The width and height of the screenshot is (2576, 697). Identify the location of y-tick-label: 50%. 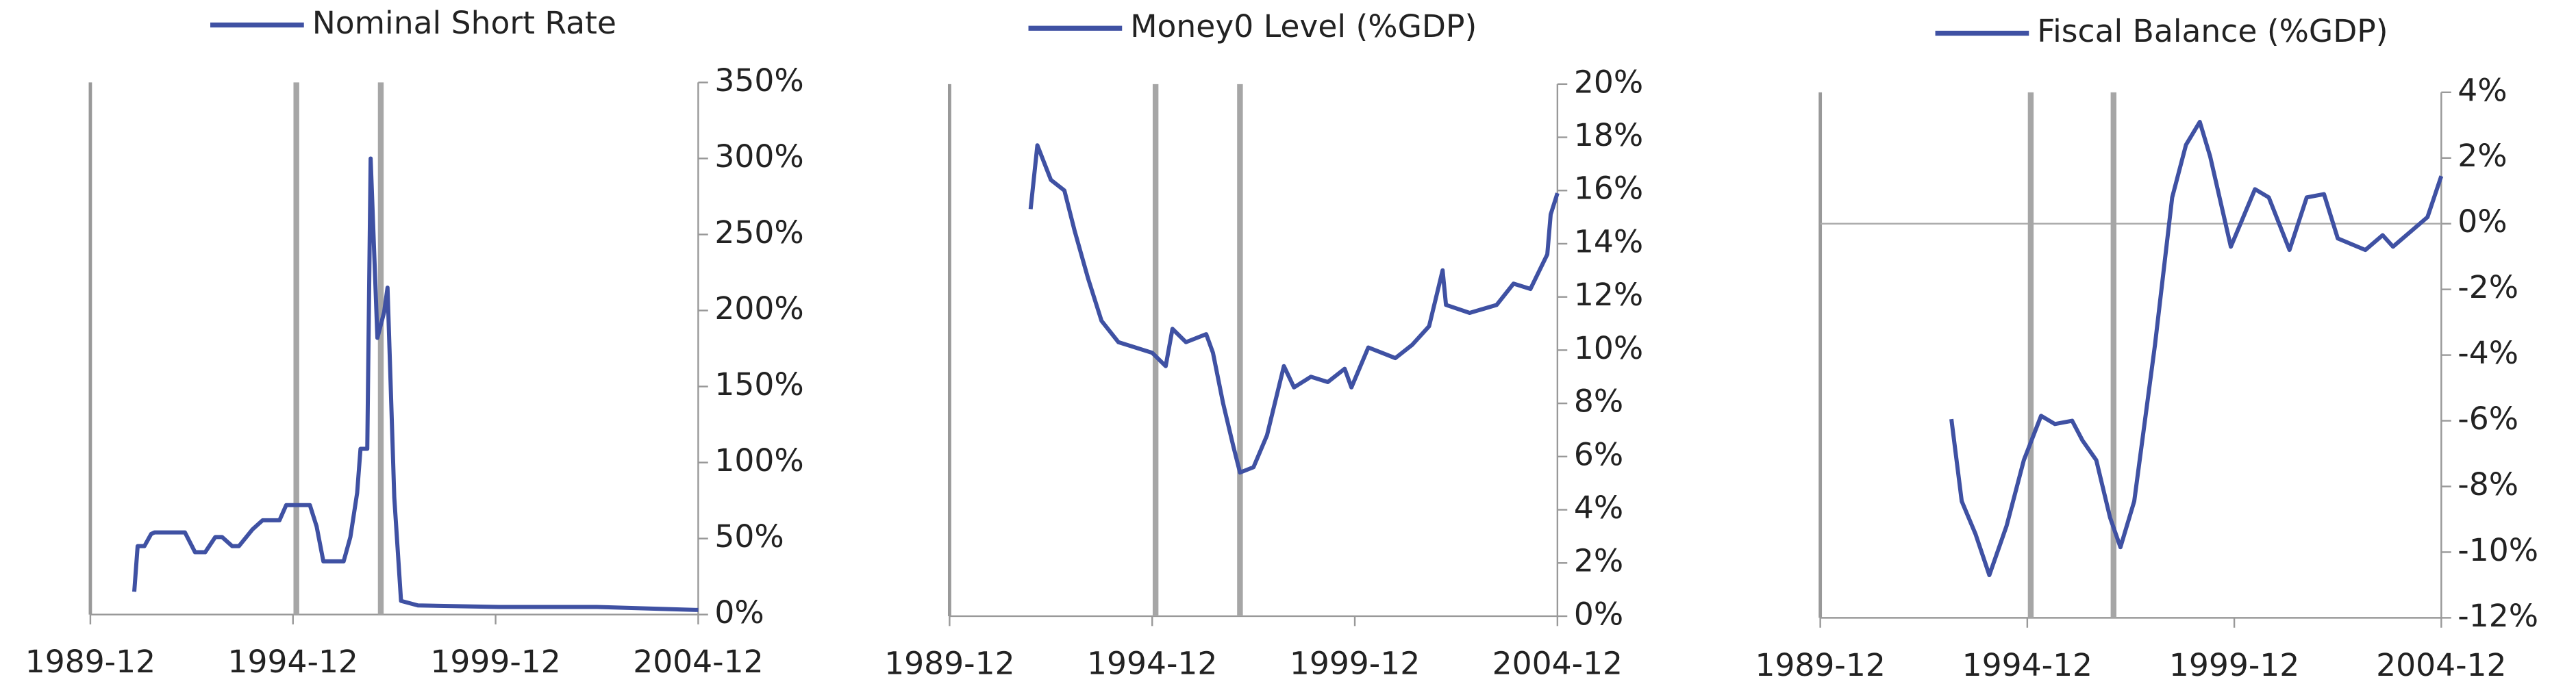
(749, 536).